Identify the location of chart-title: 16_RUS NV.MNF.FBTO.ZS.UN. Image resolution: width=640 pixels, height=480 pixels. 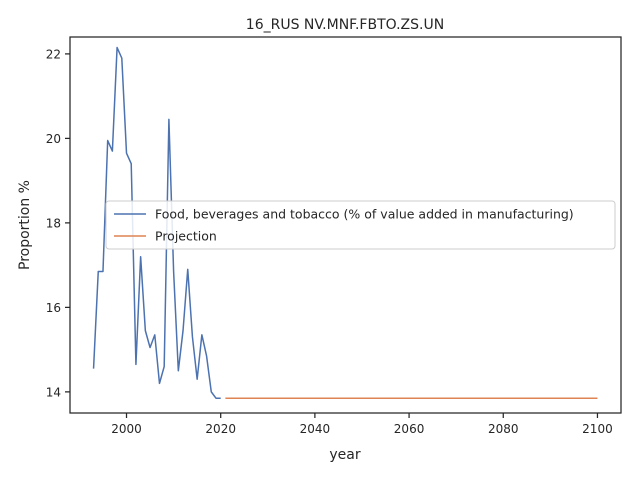
(345, 25).